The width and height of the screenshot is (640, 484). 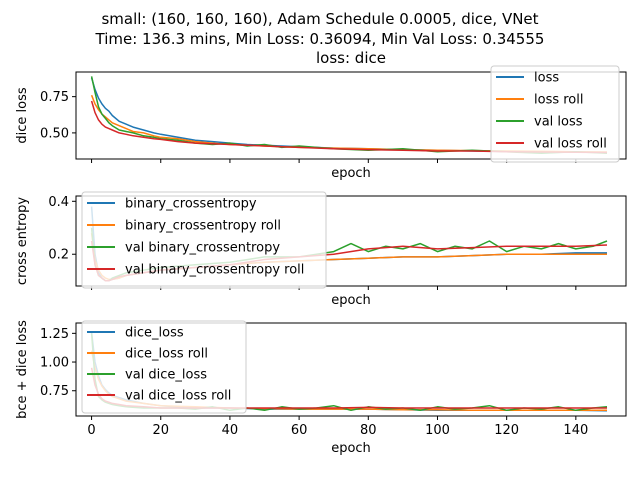 What do you see at coordinates (299, 430) in the screenshot?
I see `x-tick-label: 60` at bounding box center [299, 430].